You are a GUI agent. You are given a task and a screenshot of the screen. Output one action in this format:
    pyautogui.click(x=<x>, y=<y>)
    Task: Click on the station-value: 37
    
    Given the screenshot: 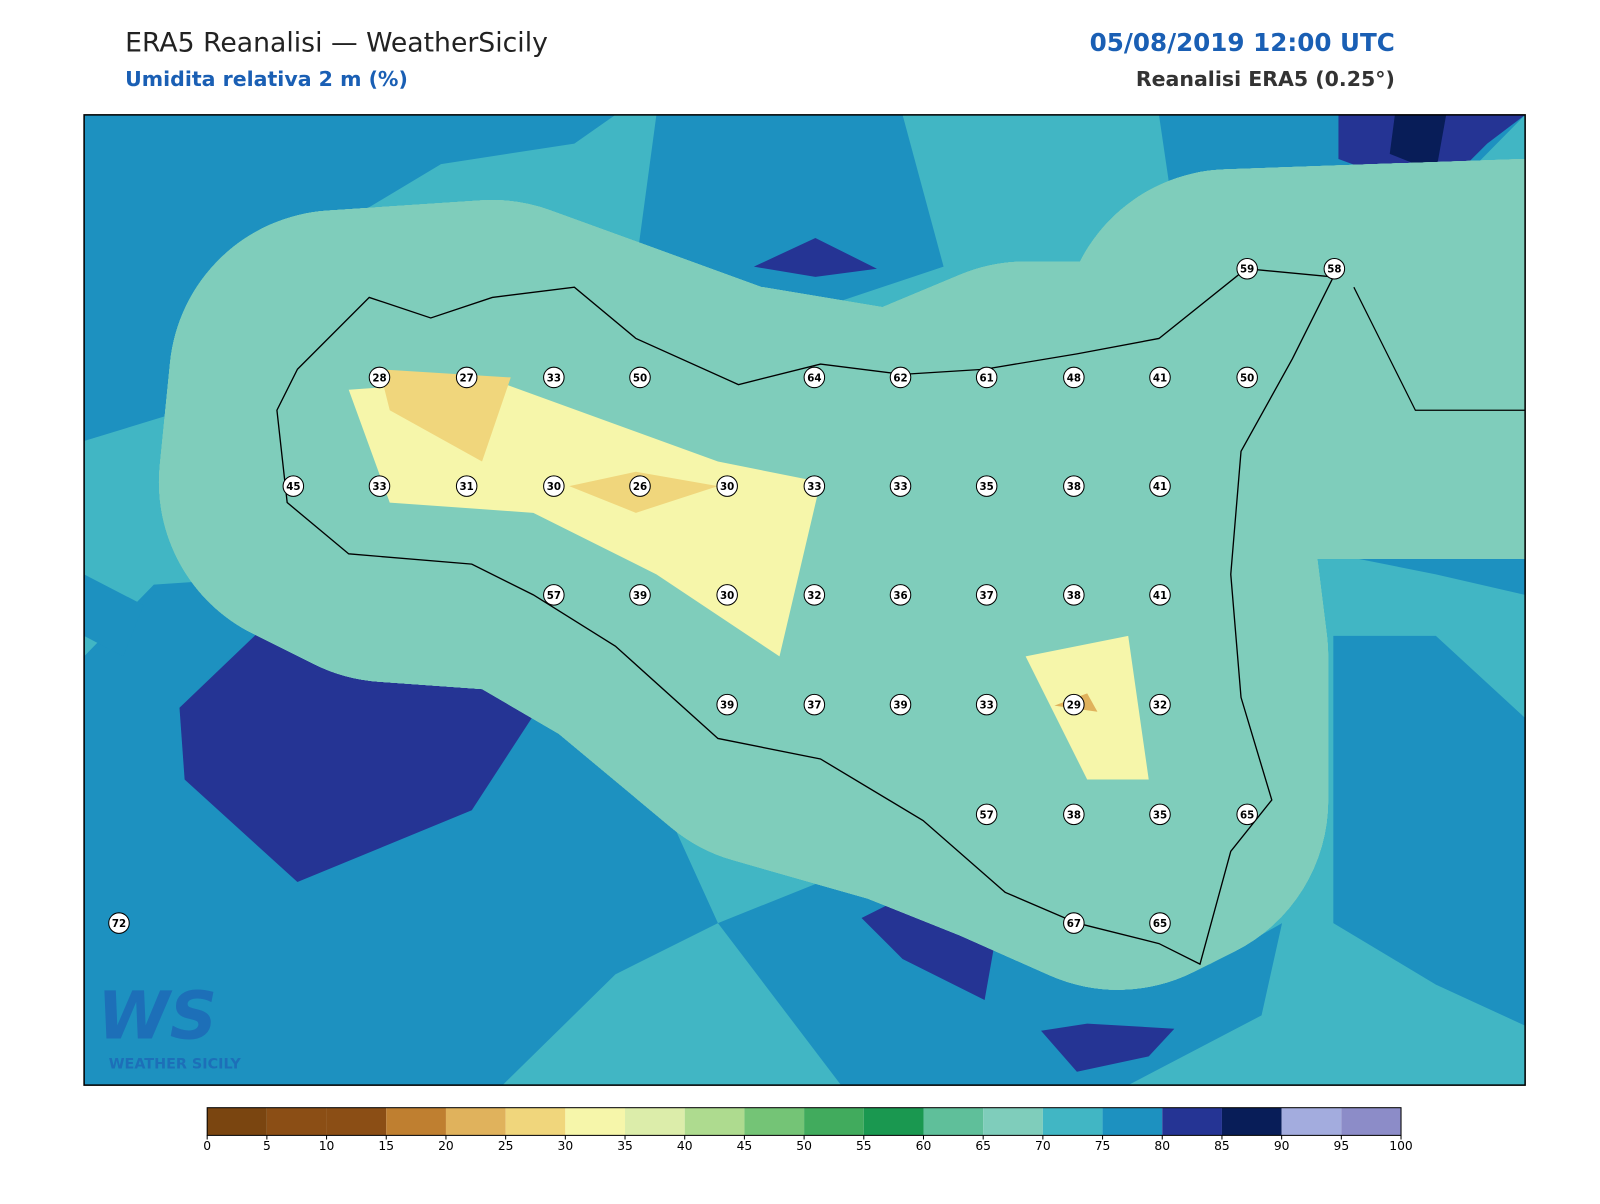 What is the action you would take?
    pyautogui.click(x=814, y=706)
    